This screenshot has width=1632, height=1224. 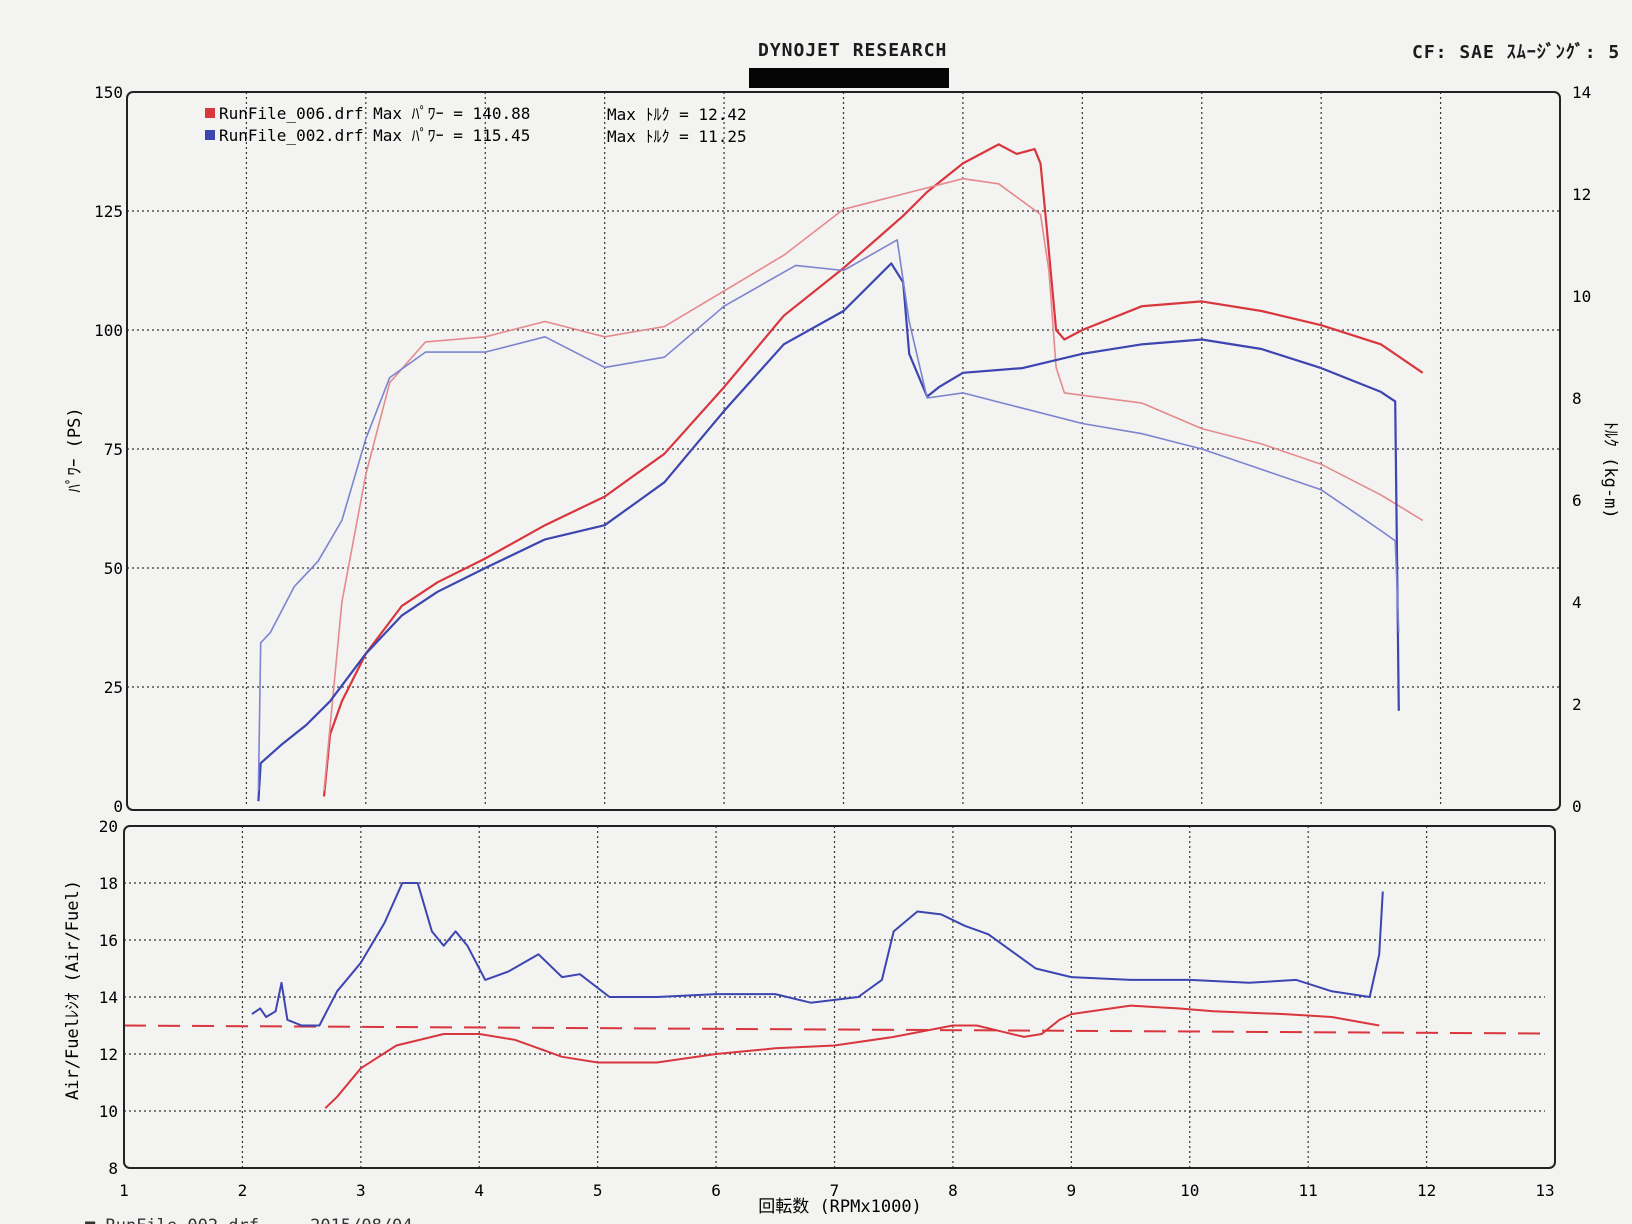 I want to click on x-tick-label: 13, so click(x=1544, y=1190).